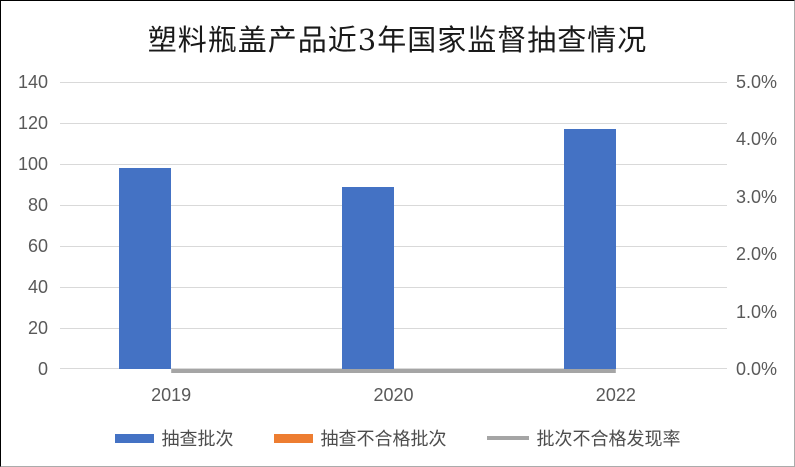  I want to click on primary-axis-tick-label: 20, so click(37, 328).